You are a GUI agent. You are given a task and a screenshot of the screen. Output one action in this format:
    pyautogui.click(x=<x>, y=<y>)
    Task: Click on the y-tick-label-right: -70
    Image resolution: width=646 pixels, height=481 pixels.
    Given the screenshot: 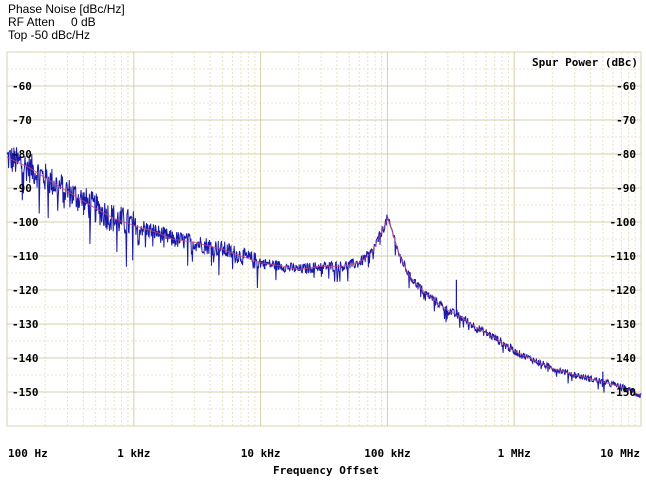 What is the action you would take?
    pyautogui.click(x=626, y=120)
    